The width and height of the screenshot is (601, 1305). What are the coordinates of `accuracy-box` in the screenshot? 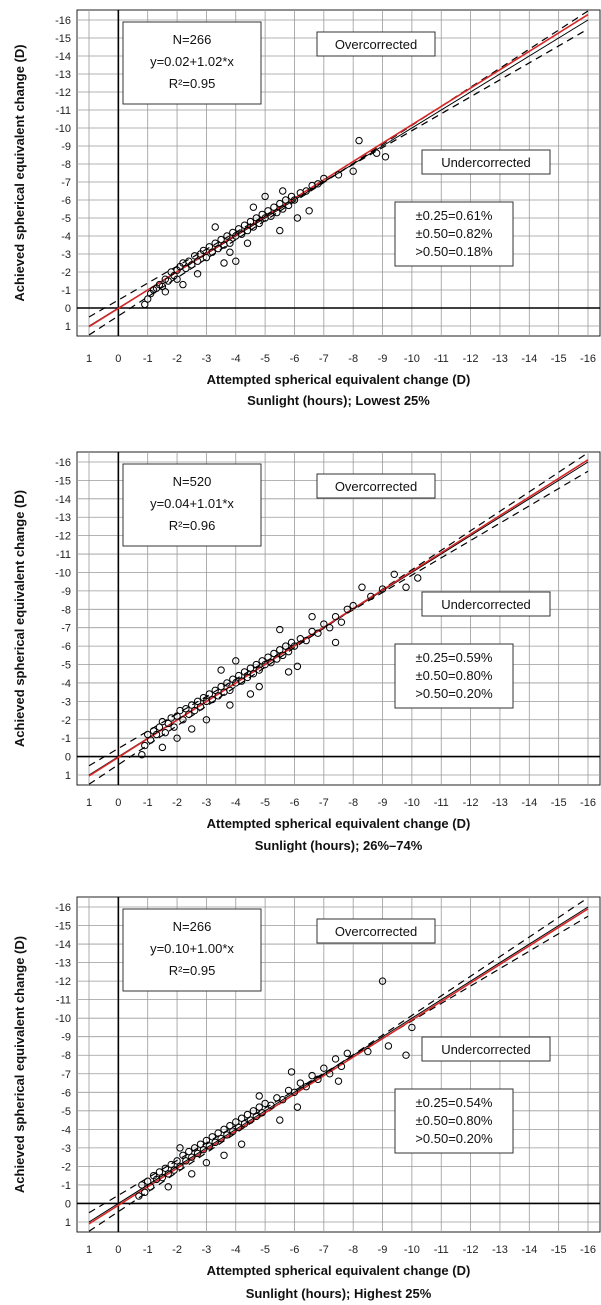 It's located at (454, 234).